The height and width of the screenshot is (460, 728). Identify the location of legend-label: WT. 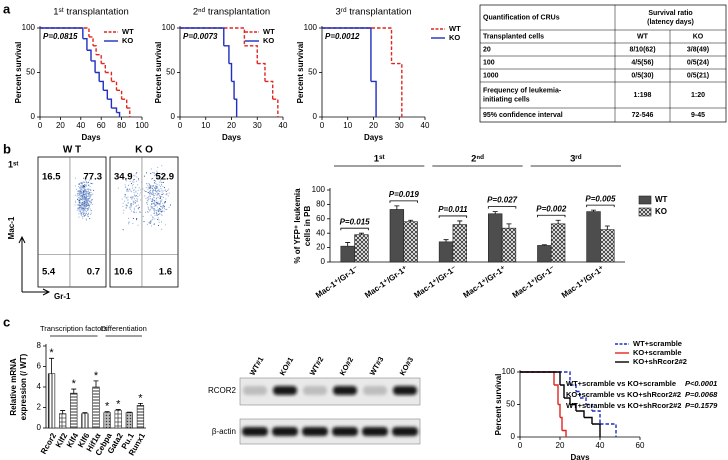
(661, 199).